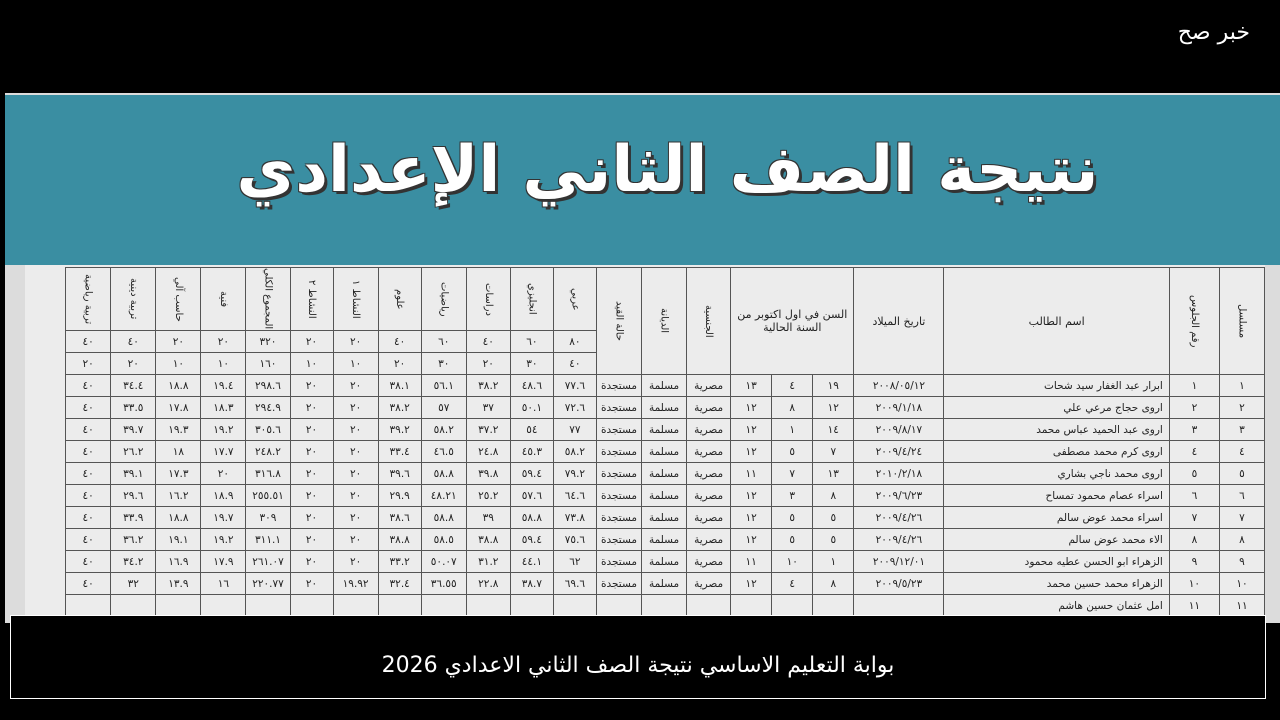 This screenshot has height=720, width=1280. What do you see at coordinates (899, 385) in the screenshot?
I see `cell: ٢٠٠٨/٠٥/١٢` at bounding box center [899, 385].